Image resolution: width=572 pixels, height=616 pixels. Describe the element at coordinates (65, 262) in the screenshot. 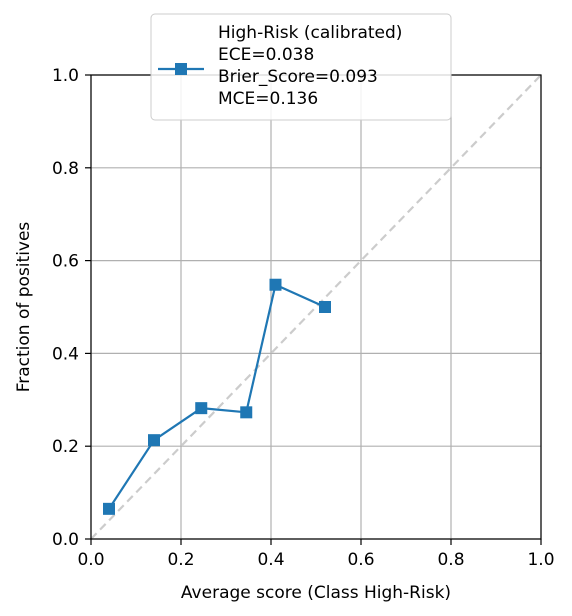

I see `y-tick-label: 0.6` at that location.